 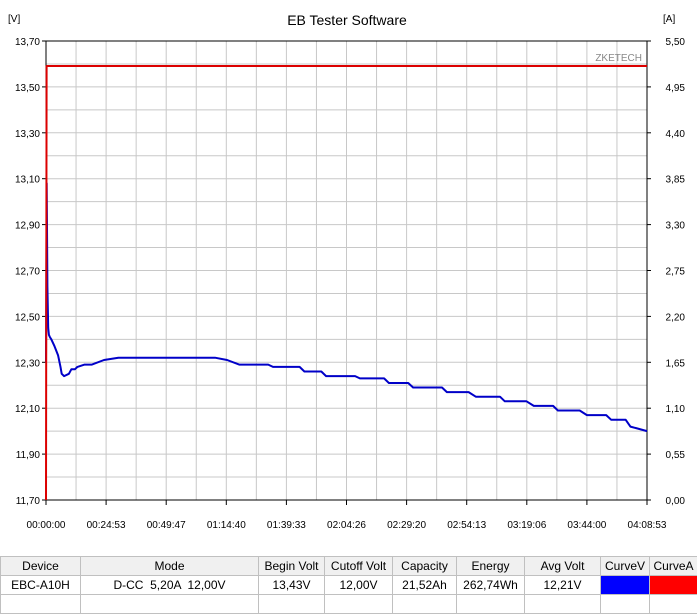 I want to click on left-tick-label: 11,90, so click(x=28, y=455).